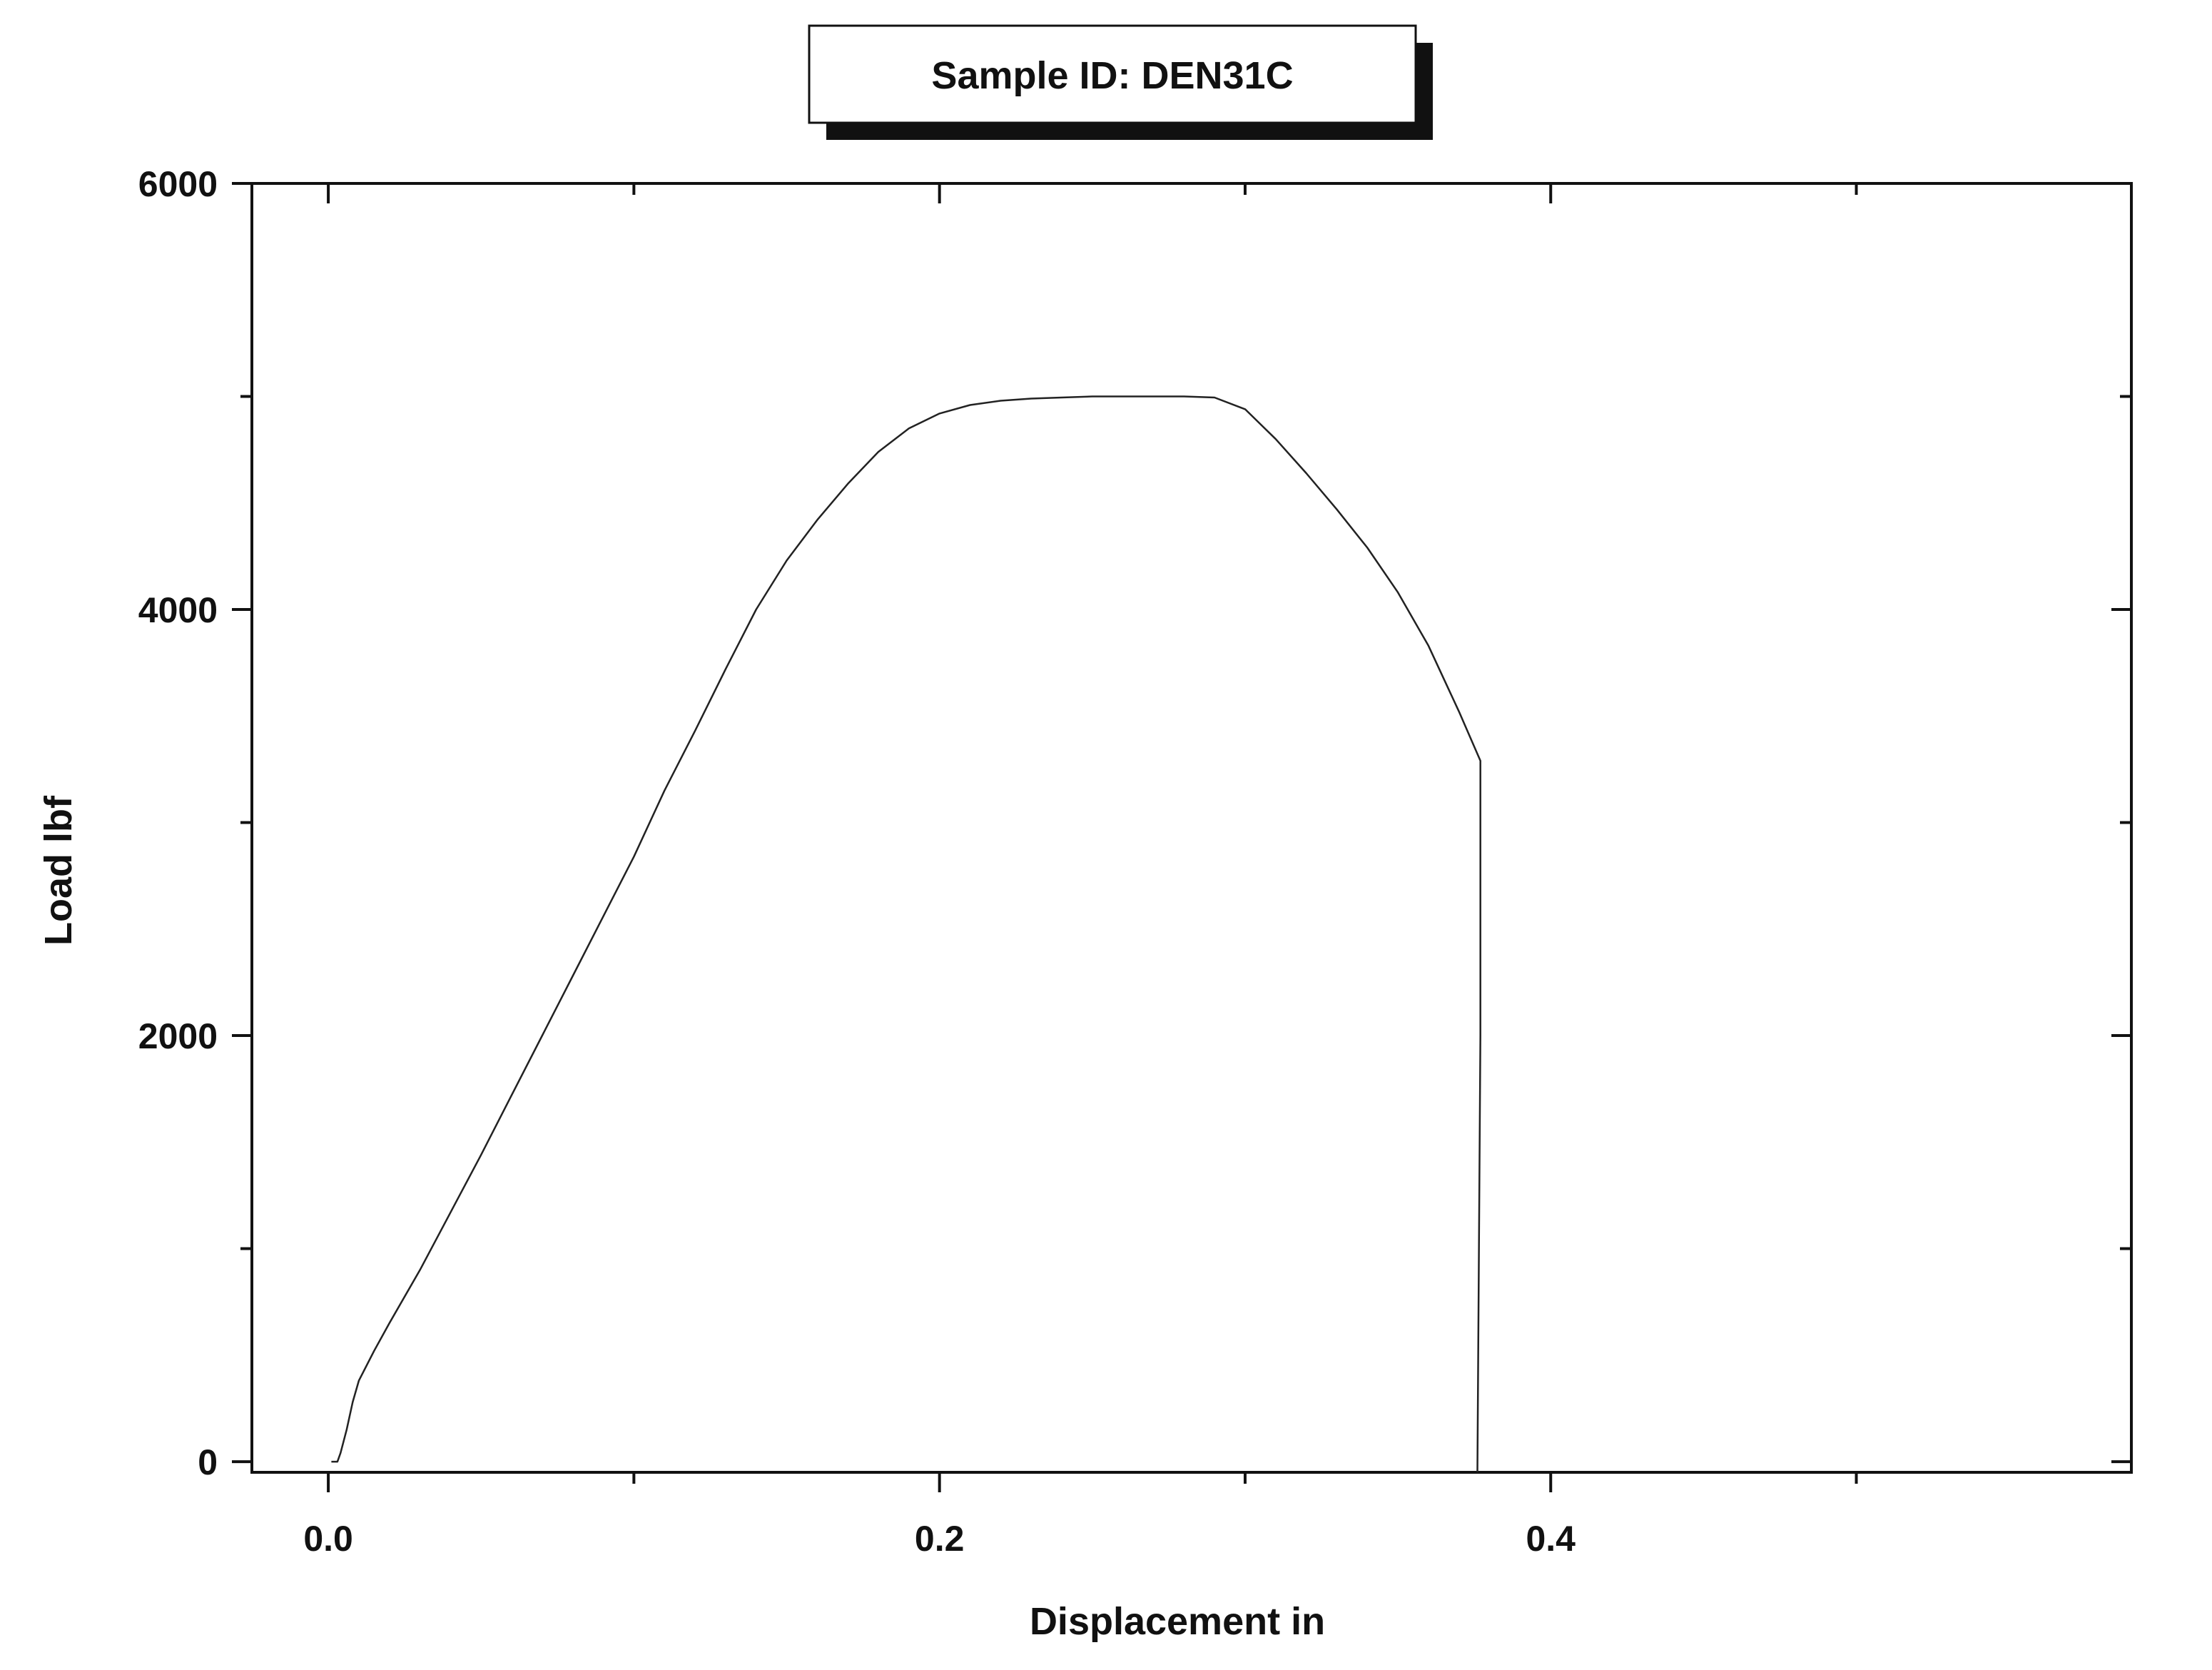 The height and width of the screenshot is (1670, 2212). What do you see at coordinates (328, 1539) in the screenshot?
I see `x-tick-label: 0.0` at bounding box center [328, 1539].